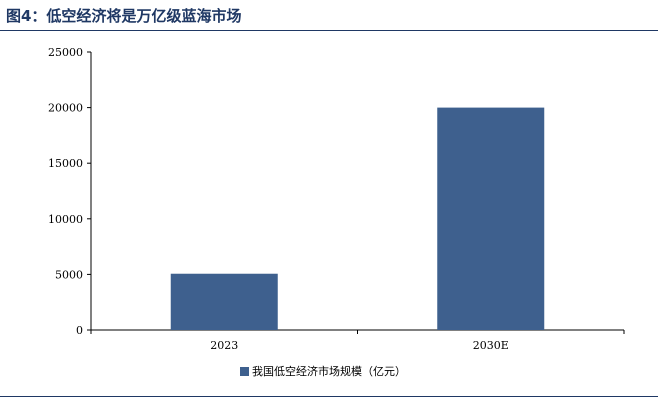 The width and height of the screenshot is (658, 401). Describe the element at coordinates (491, 218) in the screenshot. I see `bar-2030E` at that location.